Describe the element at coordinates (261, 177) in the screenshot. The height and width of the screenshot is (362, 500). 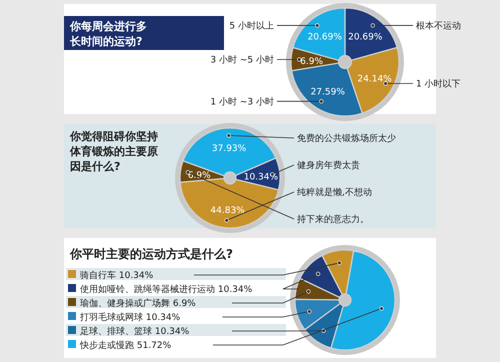
I see `data-label: 10.34%` at that location.